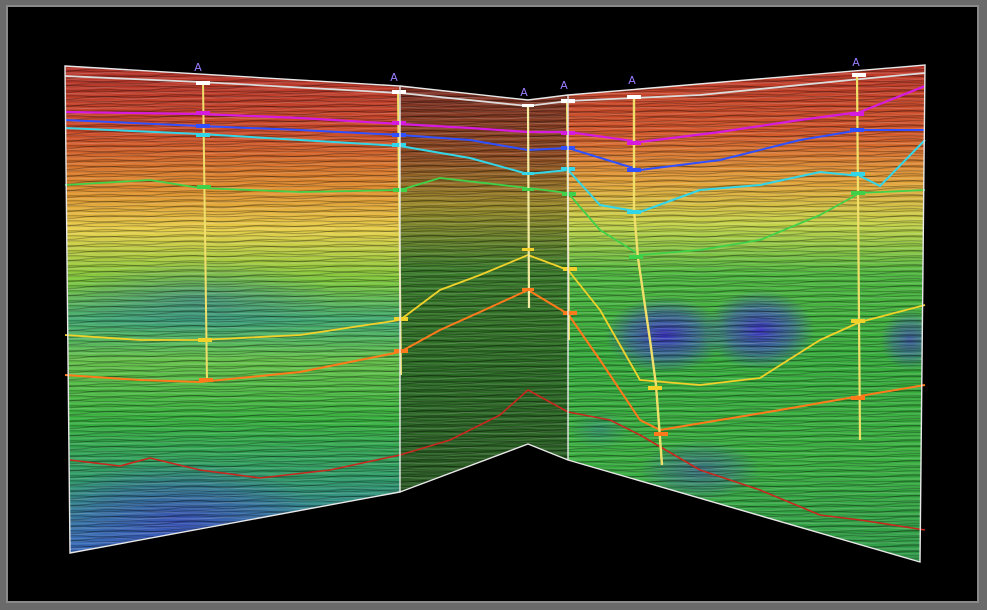  Describe the element at coordinates (527, 77) in the screenshot. I see `well-labels: A A A A A A` at that location.